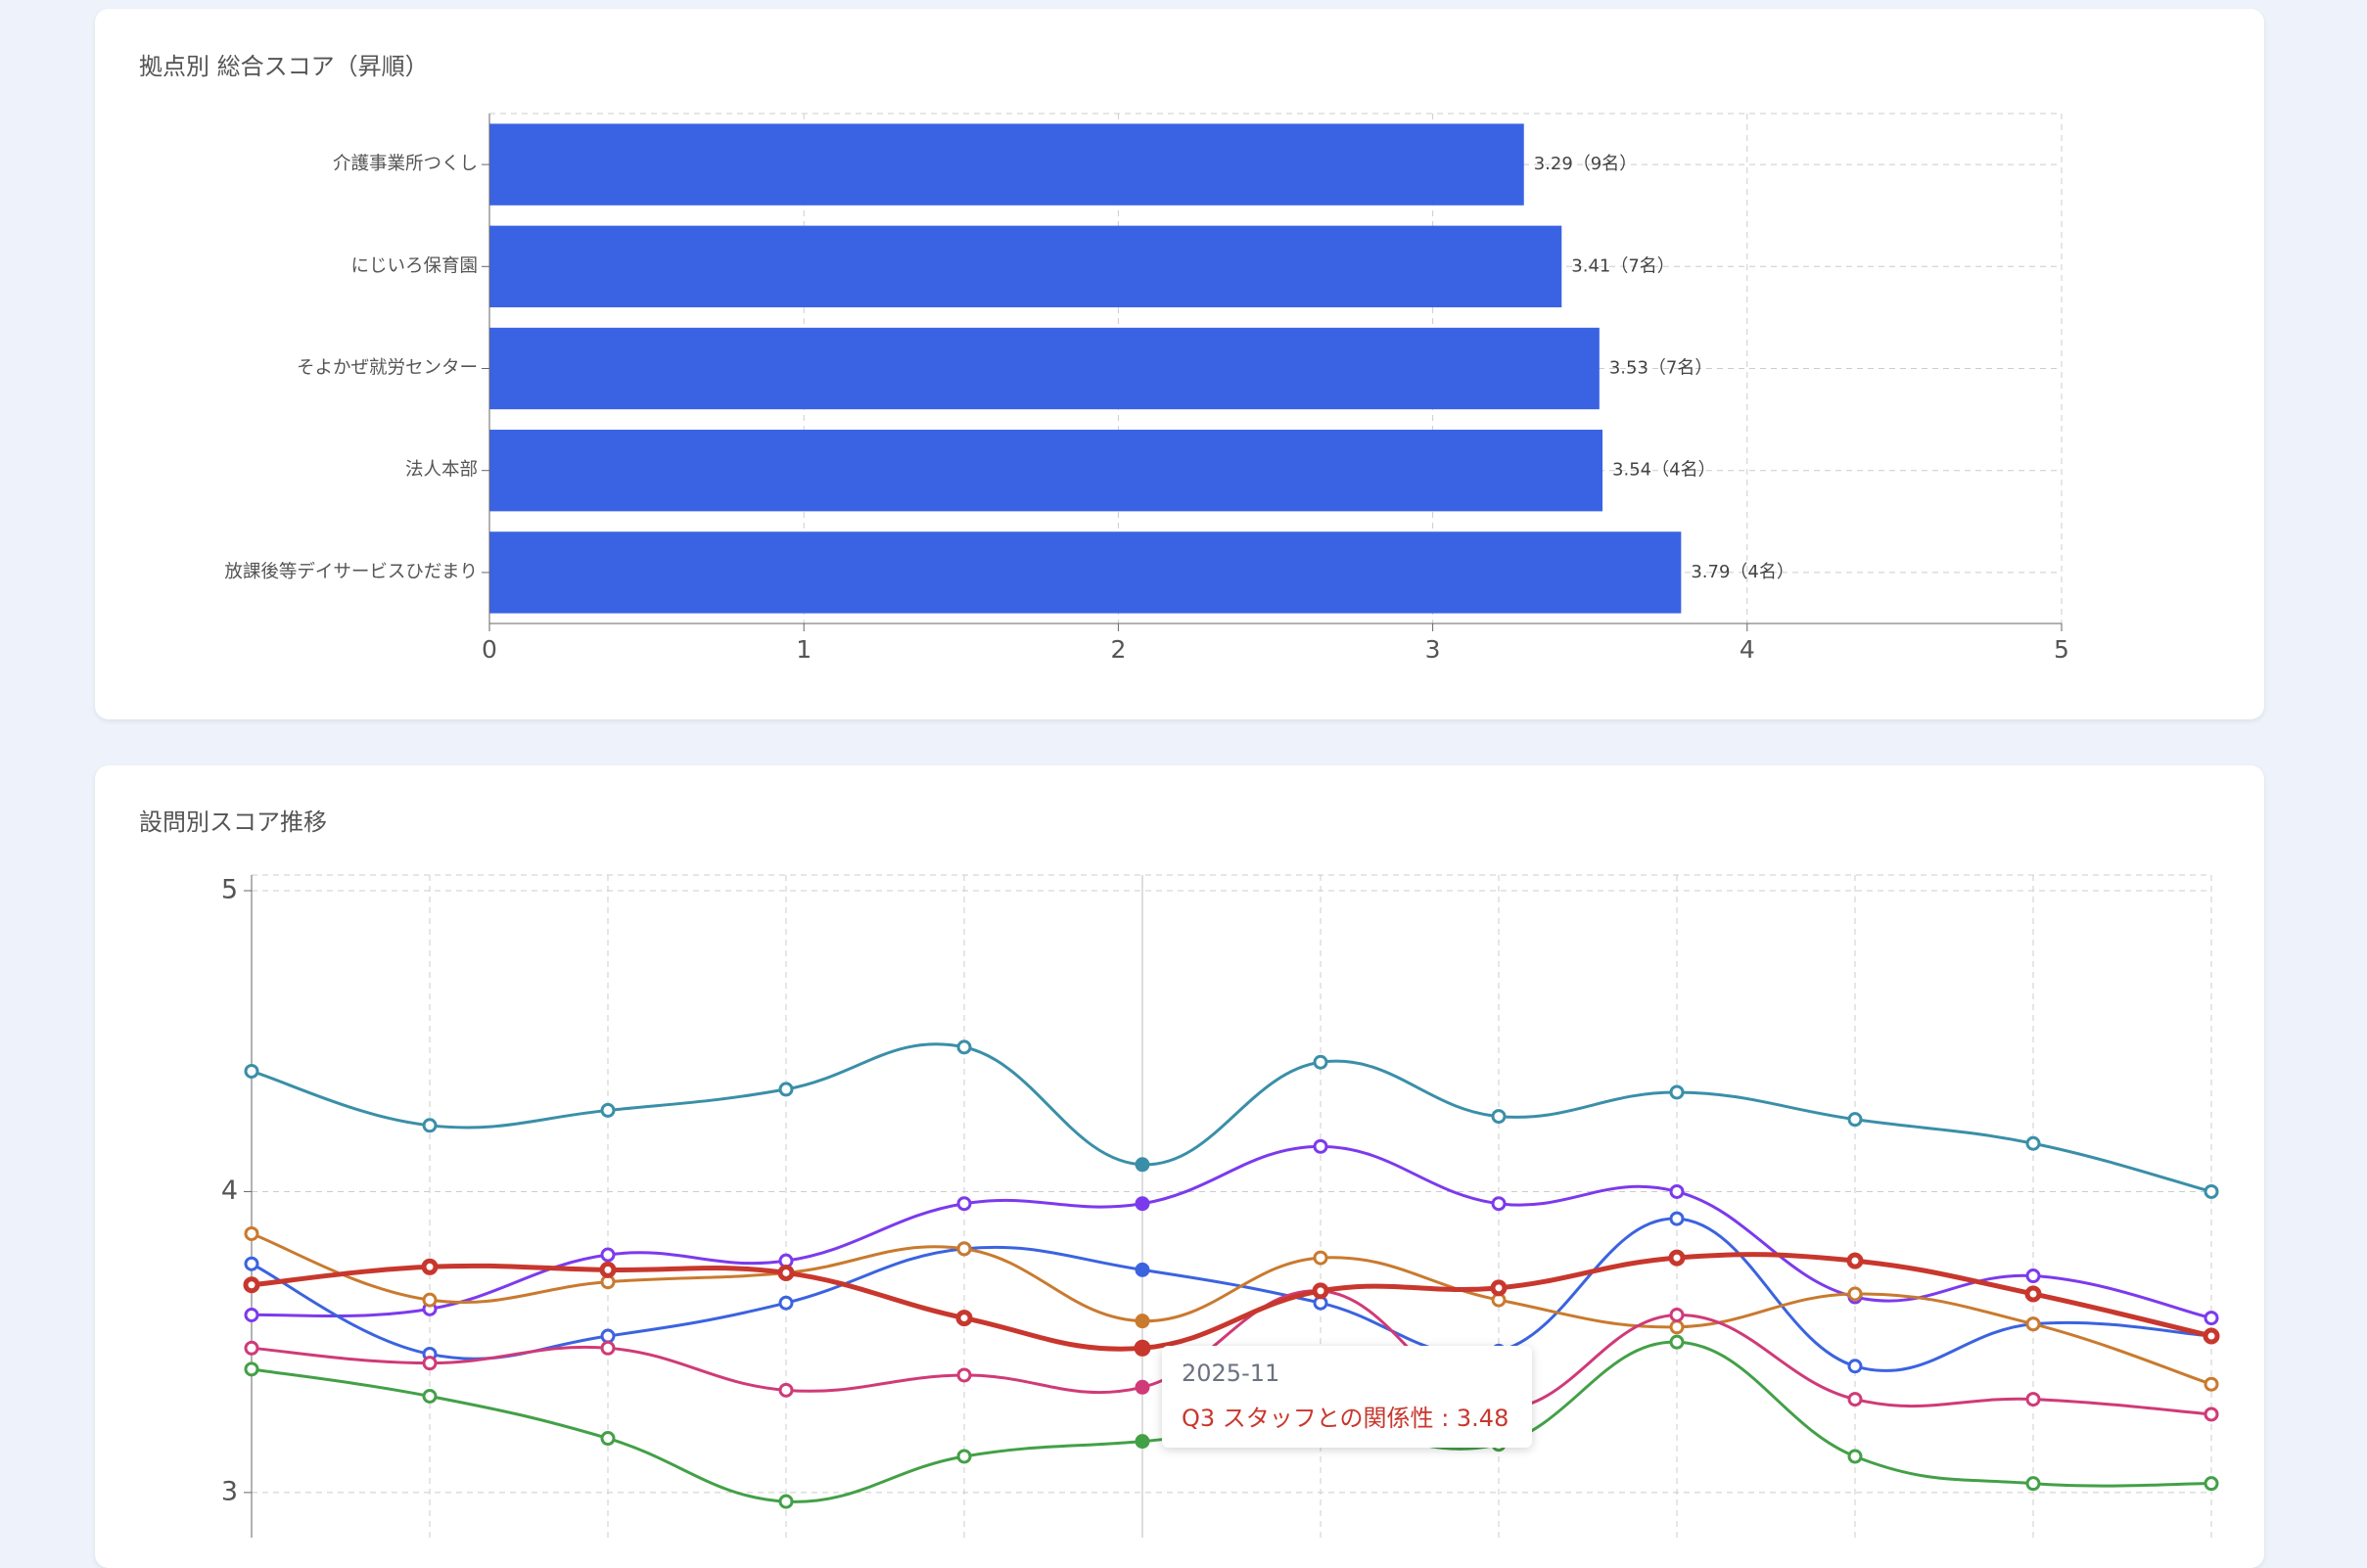 This screenshot has width=2367, height=1568. I want to click on tooltip-label: Q3 スタッフとの関係性3.48, so click(1347, 1416).